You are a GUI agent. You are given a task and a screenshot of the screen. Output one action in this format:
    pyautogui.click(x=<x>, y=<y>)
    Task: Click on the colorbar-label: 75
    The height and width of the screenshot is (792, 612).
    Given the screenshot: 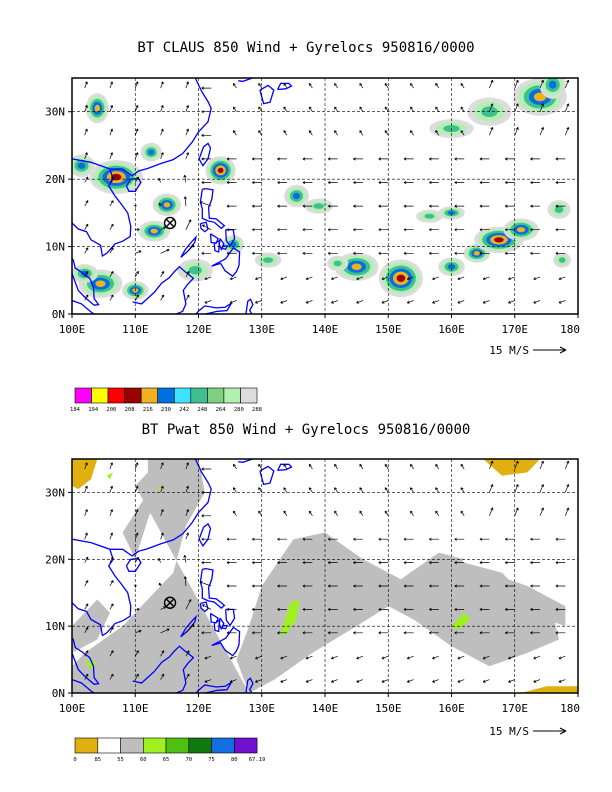 What is the action you would take?
    pyautogui.click(x=211, y=760)
    